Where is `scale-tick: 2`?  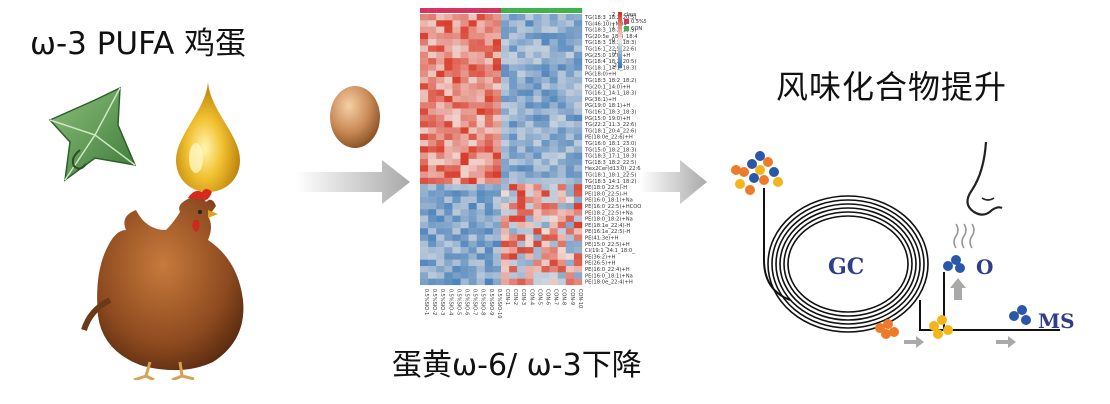
scale-tick: 2 is located at coordinates (613, 15).